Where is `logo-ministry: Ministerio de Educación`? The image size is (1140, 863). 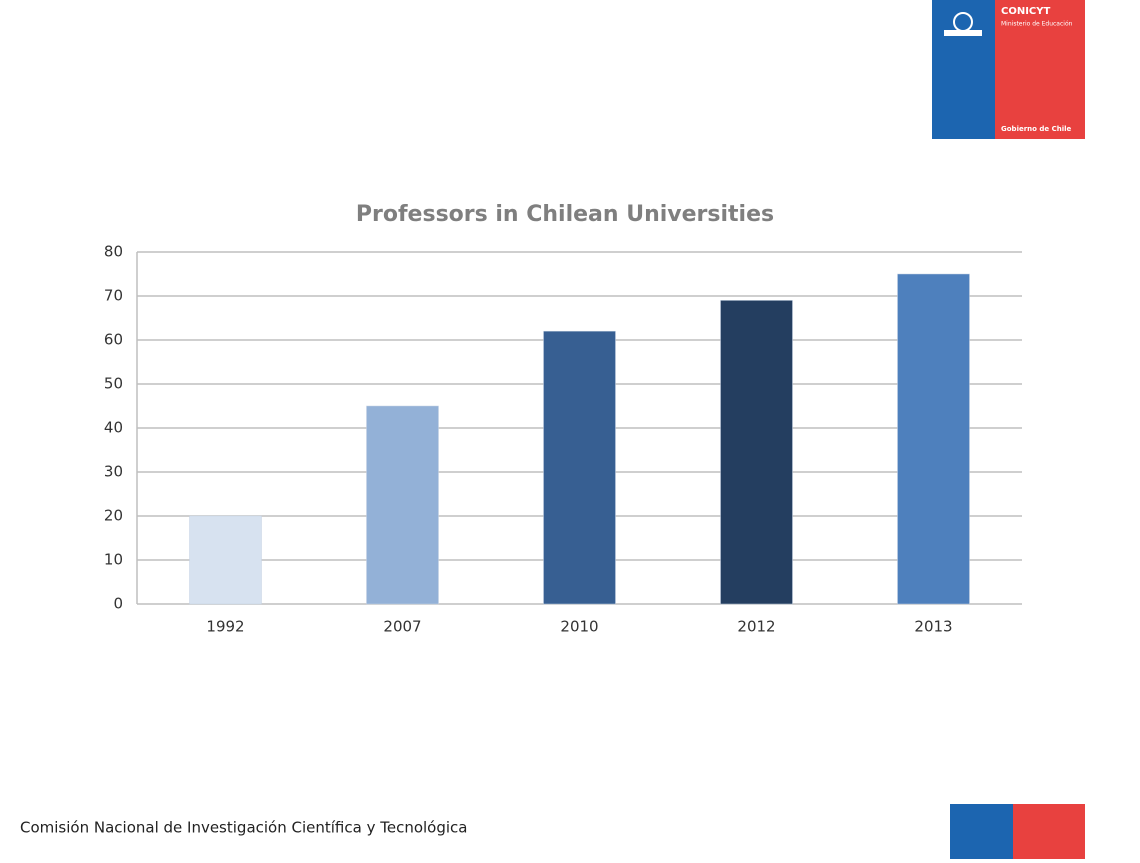 logo-ministry: Ministerio de Educación is located at coordinates (1037, 24).